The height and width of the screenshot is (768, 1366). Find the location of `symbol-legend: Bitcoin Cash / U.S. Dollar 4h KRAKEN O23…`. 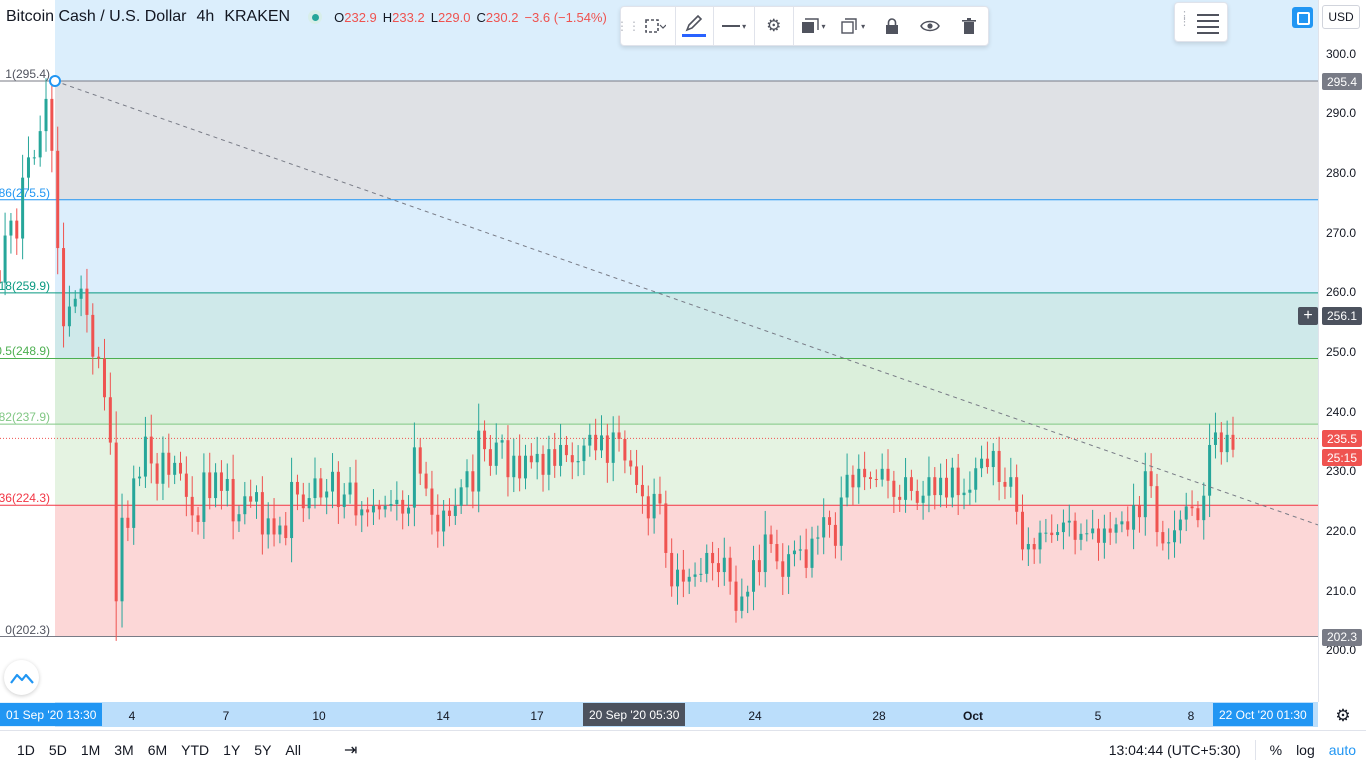

symbol-legend: Bitcoin Cash / U.S. Dollar 4h KRAKEN O23… is located at coordinates (306, 17).